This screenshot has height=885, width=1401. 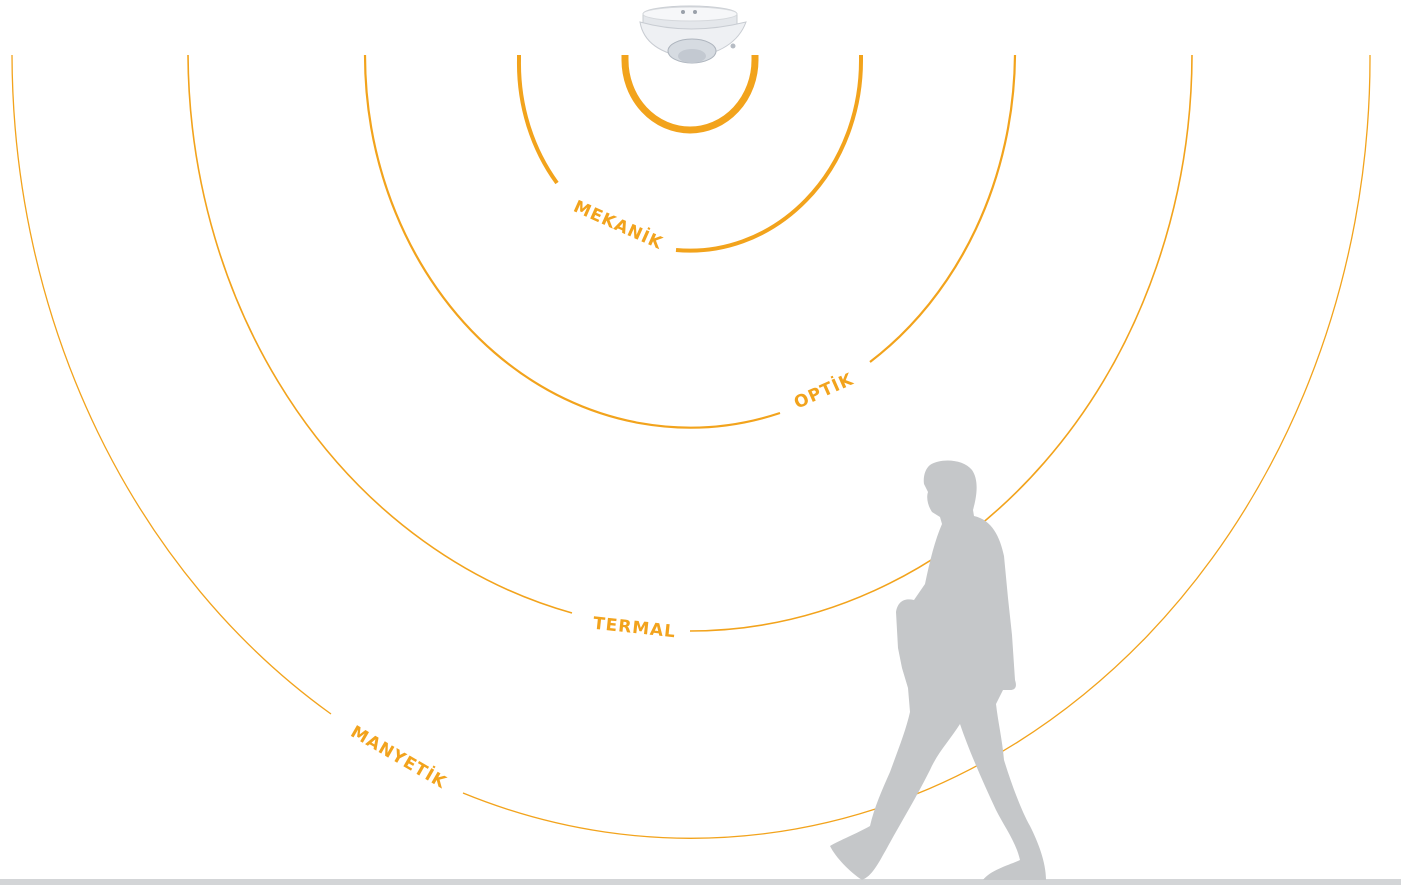 I want to click on walking-person-silhouette-icon, so click(x=938, y=670).